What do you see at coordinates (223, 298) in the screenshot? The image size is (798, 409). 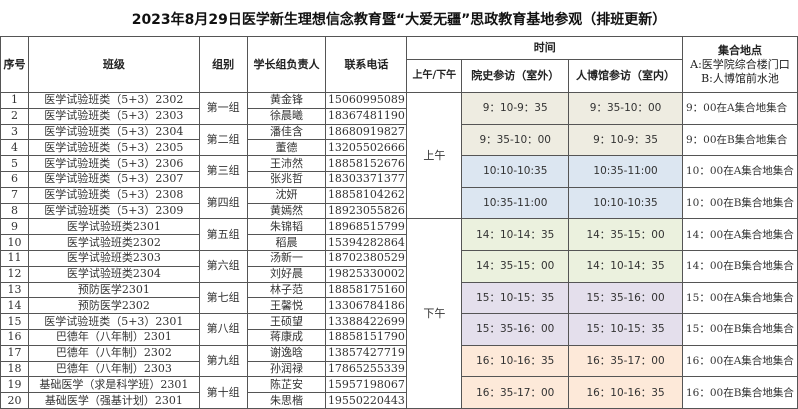 I see `cell-group: 第七组` at bounding box center [223, 298].